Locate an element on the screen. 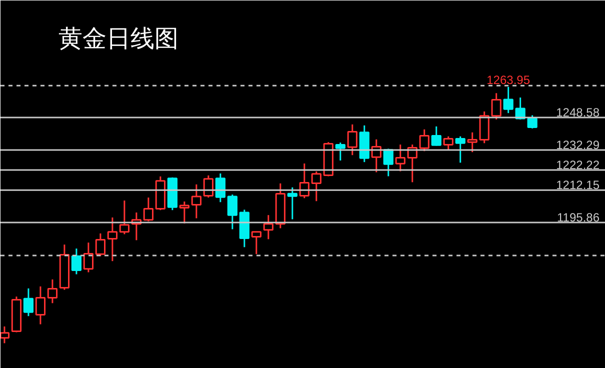 The image size is (605, 368). ref-line-label: 1232.29 is located at coordinates (578, 145).